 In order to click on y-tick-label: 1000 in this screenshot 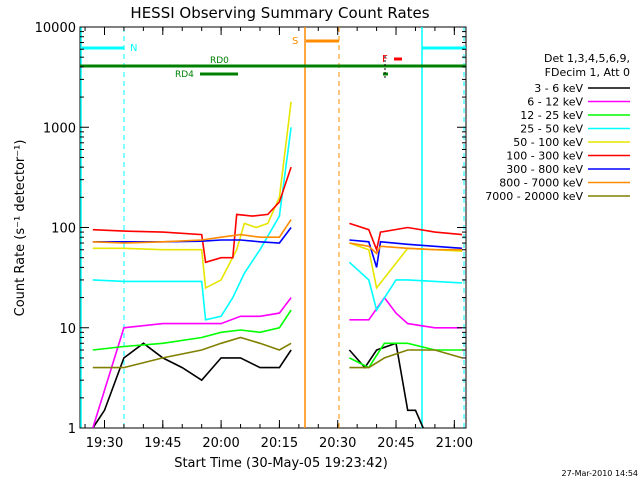, I will do `click(59, 128)`.